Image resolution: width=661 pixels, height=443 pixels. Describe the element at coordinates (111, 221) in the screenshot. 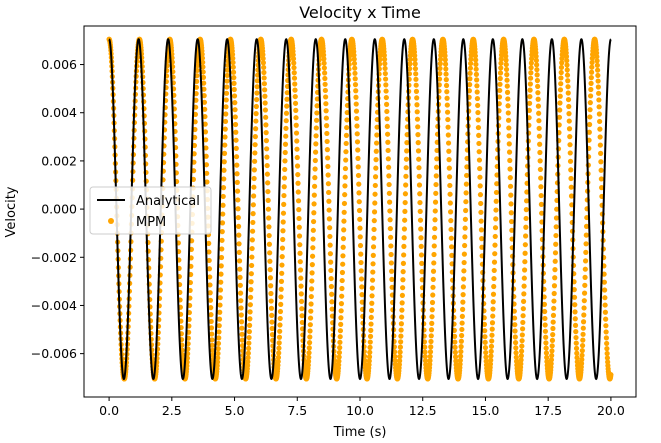

I see `legend-mpm-swatch` at that location.